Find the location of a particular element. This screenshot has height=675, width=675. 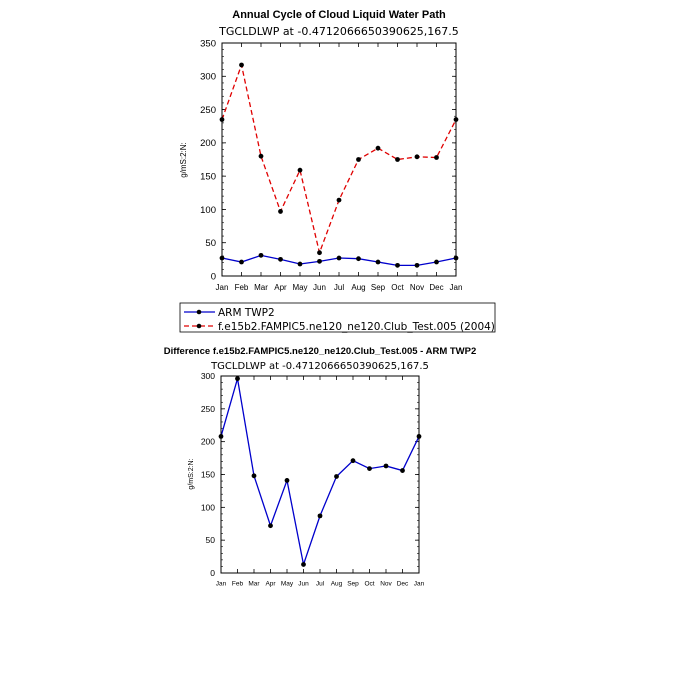

chart2-plot-frame is located at coordinates (320, 474).